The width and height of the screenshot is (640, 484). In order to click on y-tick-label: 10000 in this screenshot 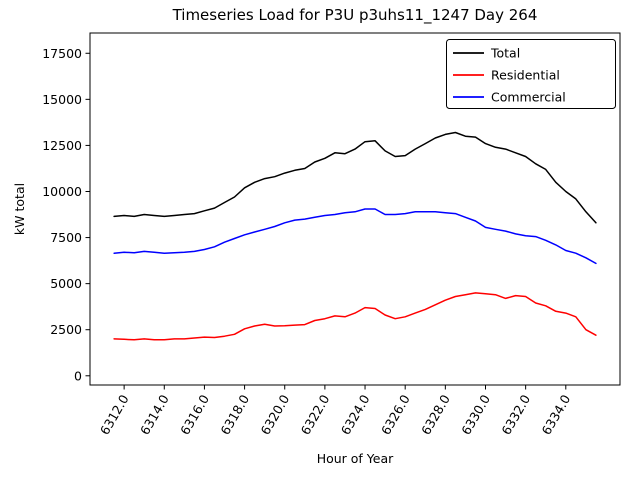, I will do `click(62, 191)`.